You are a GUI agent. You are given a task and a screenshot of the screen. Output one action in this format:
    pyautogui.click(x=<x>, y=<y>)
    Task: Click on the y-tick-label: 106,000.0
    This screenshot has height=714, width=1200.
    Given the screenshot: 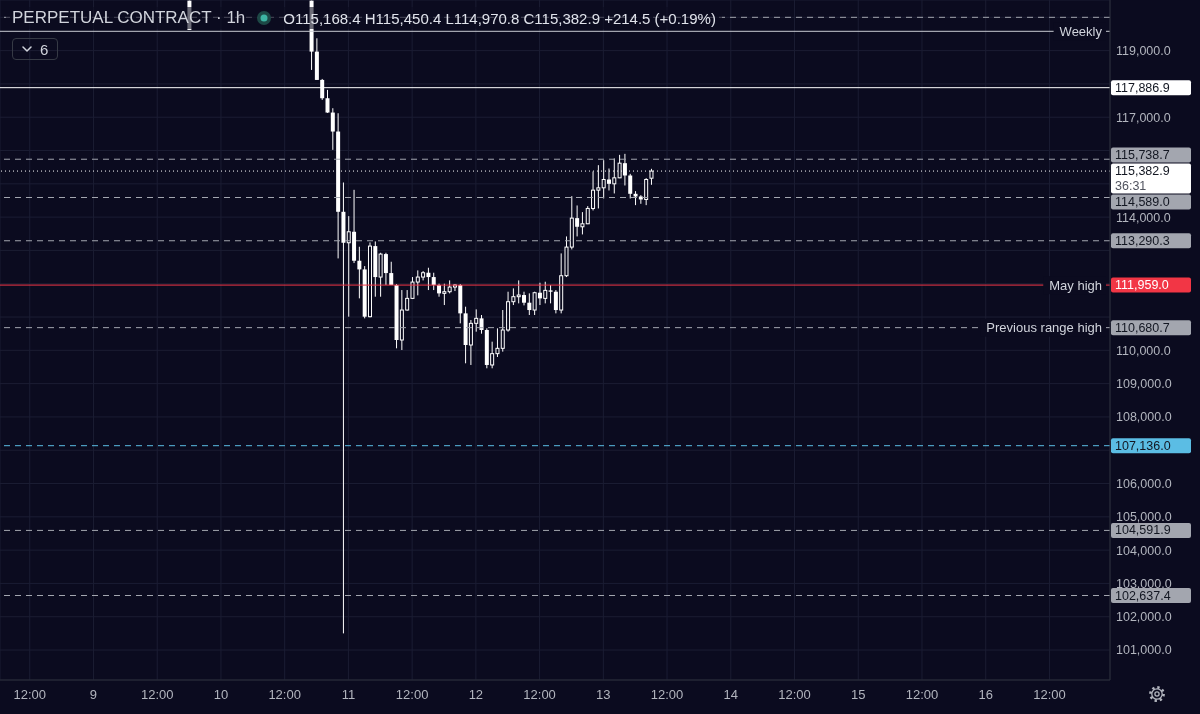 What is the action you would take?
    pyautogui.click(x=1144, y=483)
    